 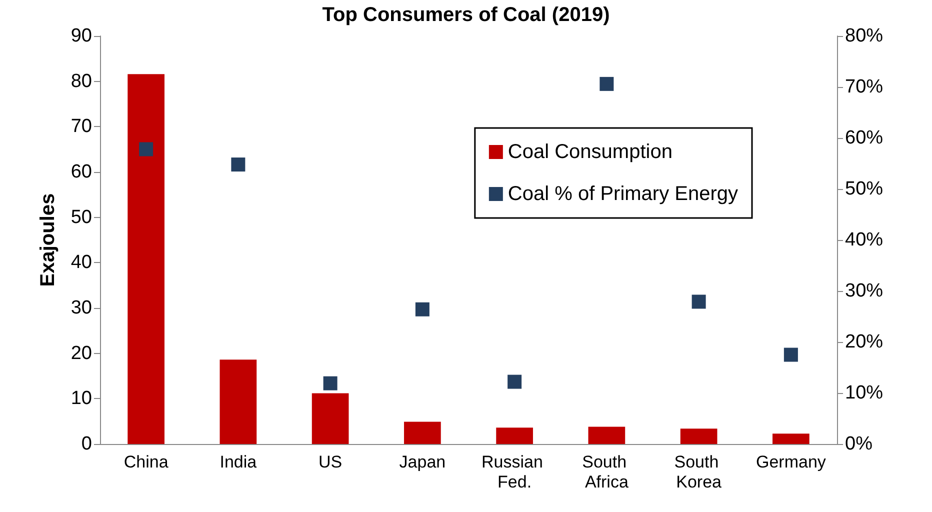 What do you see at coordinates (81, 127) in the screenshot?
I see `y-tick-label: 70` at bounding box center [81, 127].